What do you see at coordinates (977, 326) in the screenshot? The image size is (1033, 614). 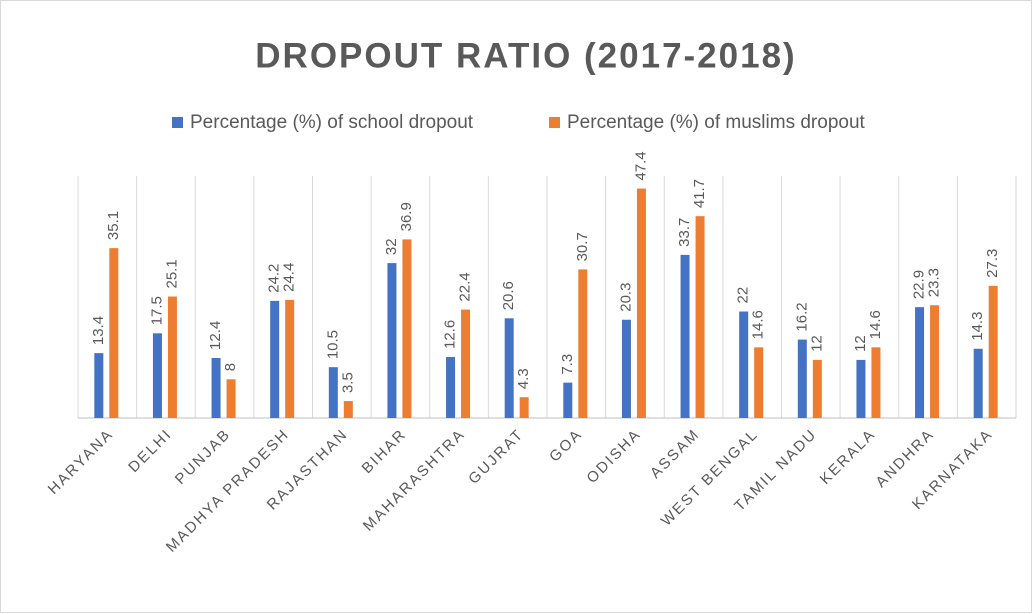 I see `data-label: 14.3` at bounding box center [977, 326].